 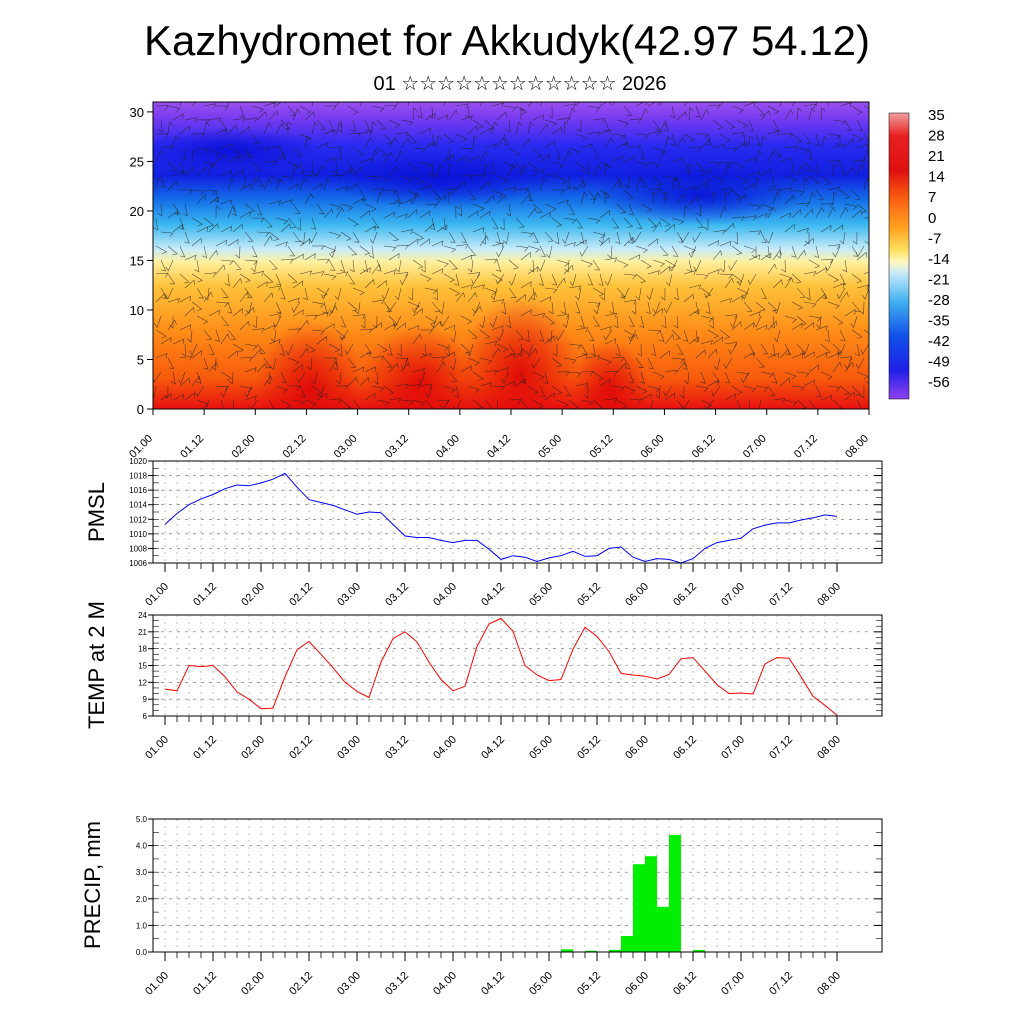 What do you see at coordinates (142, 925) in the screenshot?
I see `y-tick-label: 1.0` at bounding box center [142, 925].